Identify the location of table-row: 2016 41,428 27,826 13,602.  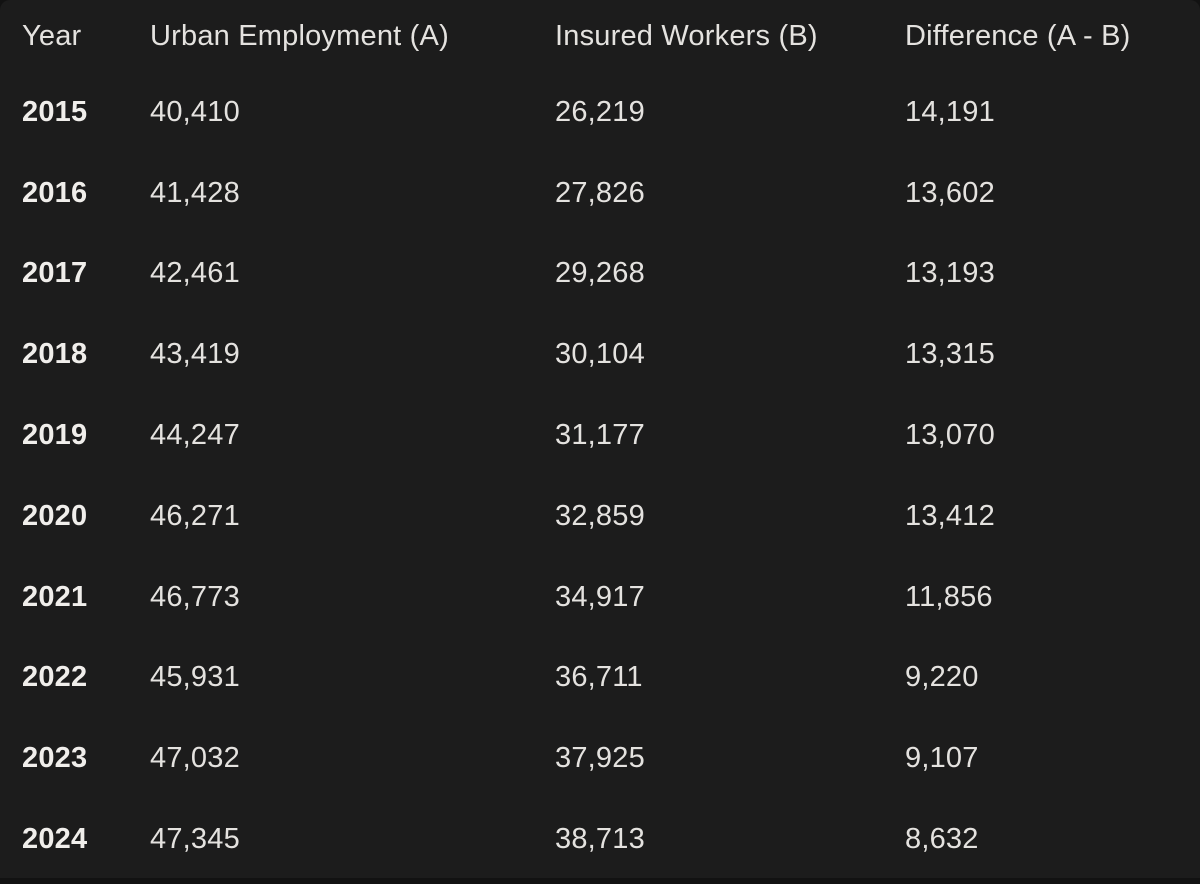
(600, 193).